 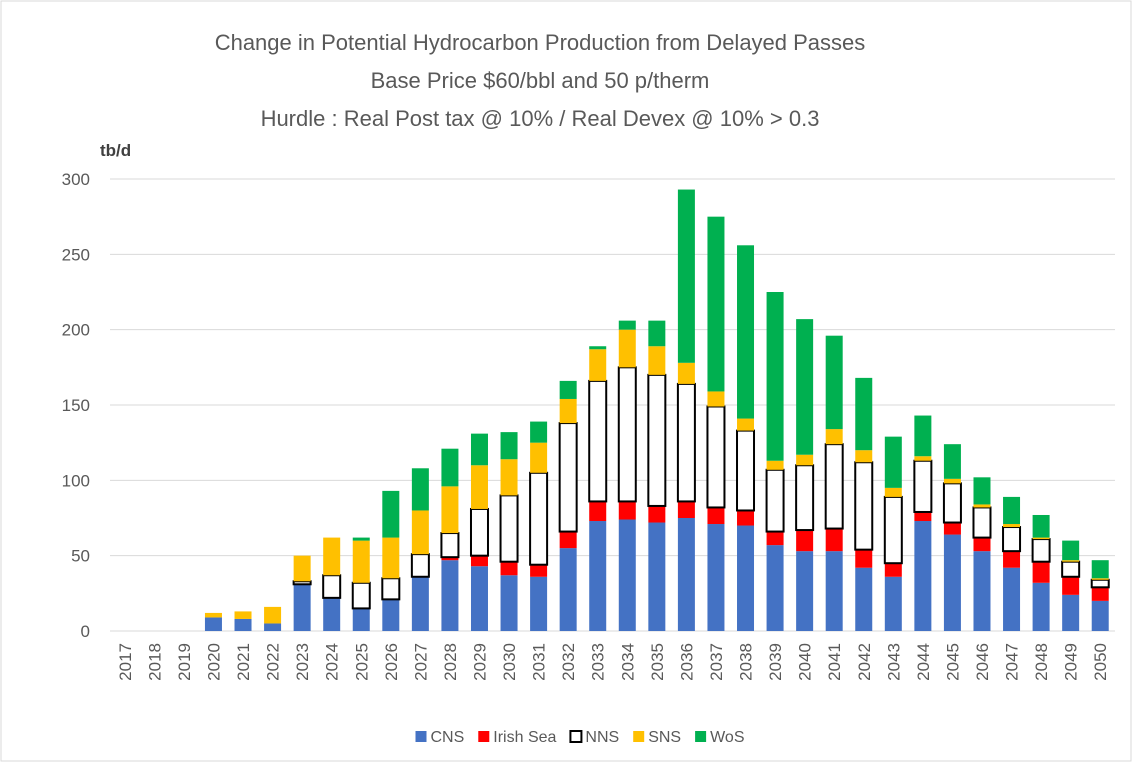 I want to click on y-tick-label: 300, so click(x=76, y=179).